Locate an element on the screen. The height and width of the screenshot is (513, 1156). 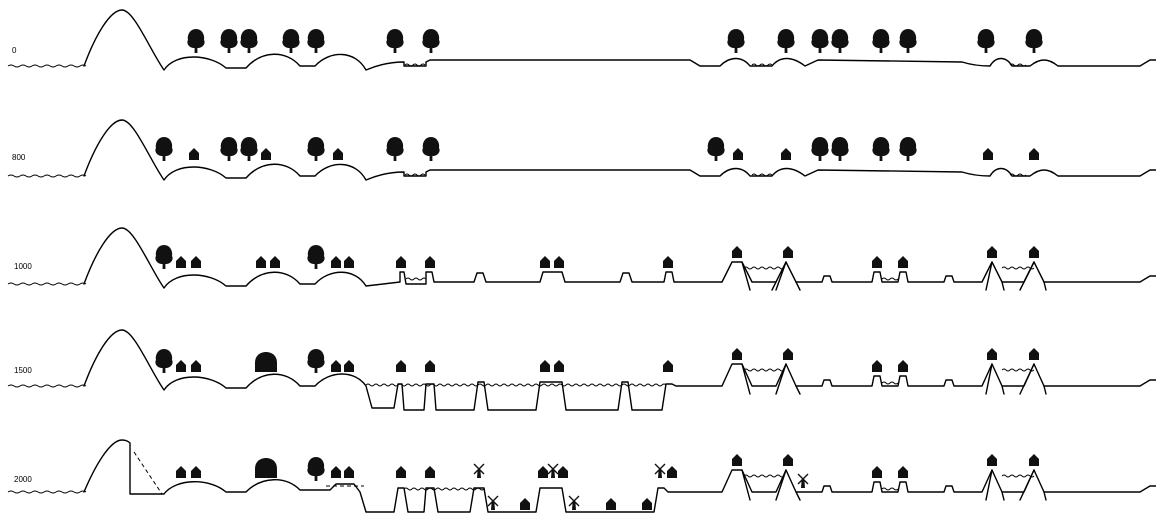
panel-year-2000: 2000 is located at coordinates (581, 476).